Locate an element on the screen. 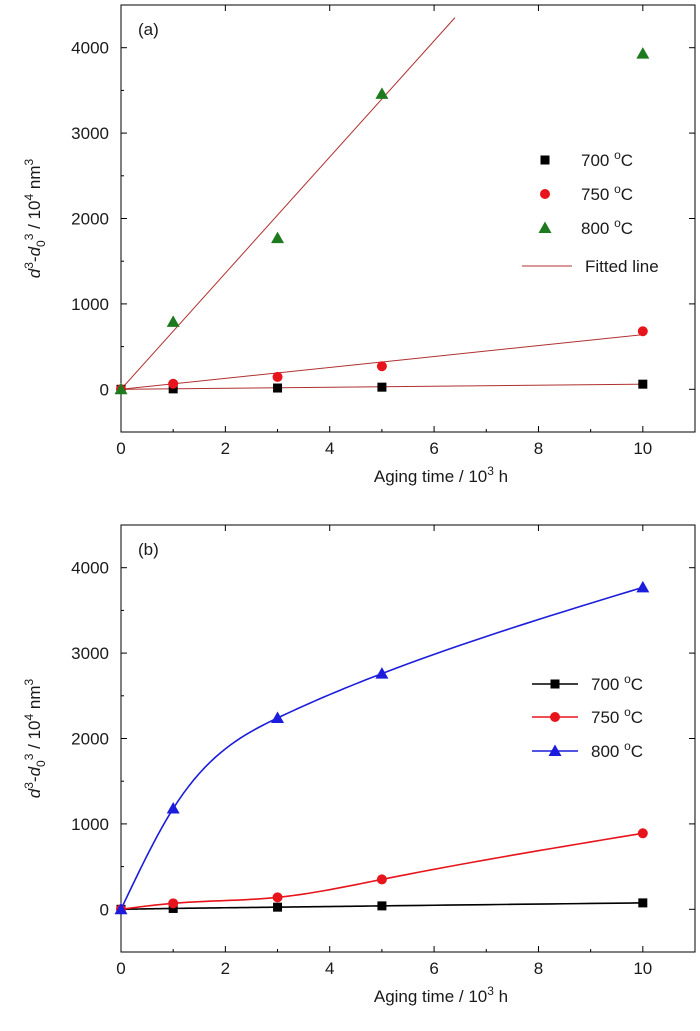 The image size is (700, 1031). series-line is located at coordinates (381, 871).